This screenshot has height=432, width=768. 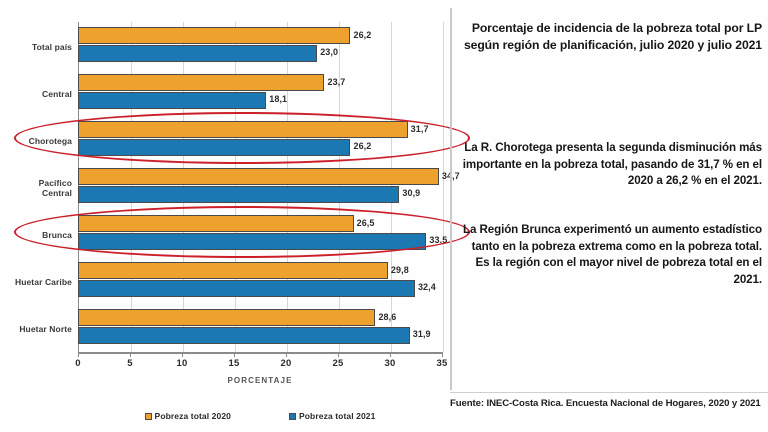 What do you see at coordinates (390, 363) in the screenshot?
I see `x-tick-label: 30` at bounding box center [390, 363].